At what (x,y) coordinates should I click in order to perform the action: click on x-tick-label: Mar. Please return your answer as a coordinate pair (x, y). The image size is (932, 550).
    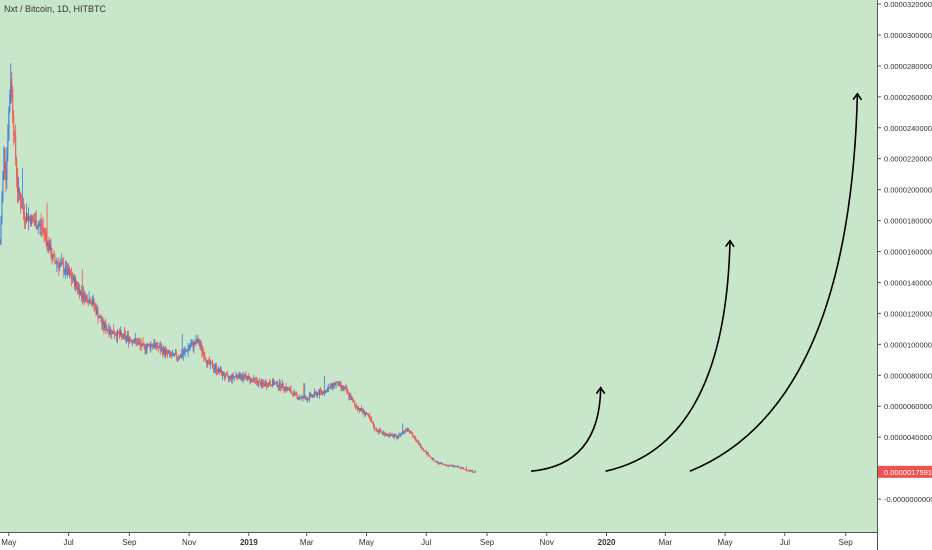
    Looking at the image, I should click on (665, 542).